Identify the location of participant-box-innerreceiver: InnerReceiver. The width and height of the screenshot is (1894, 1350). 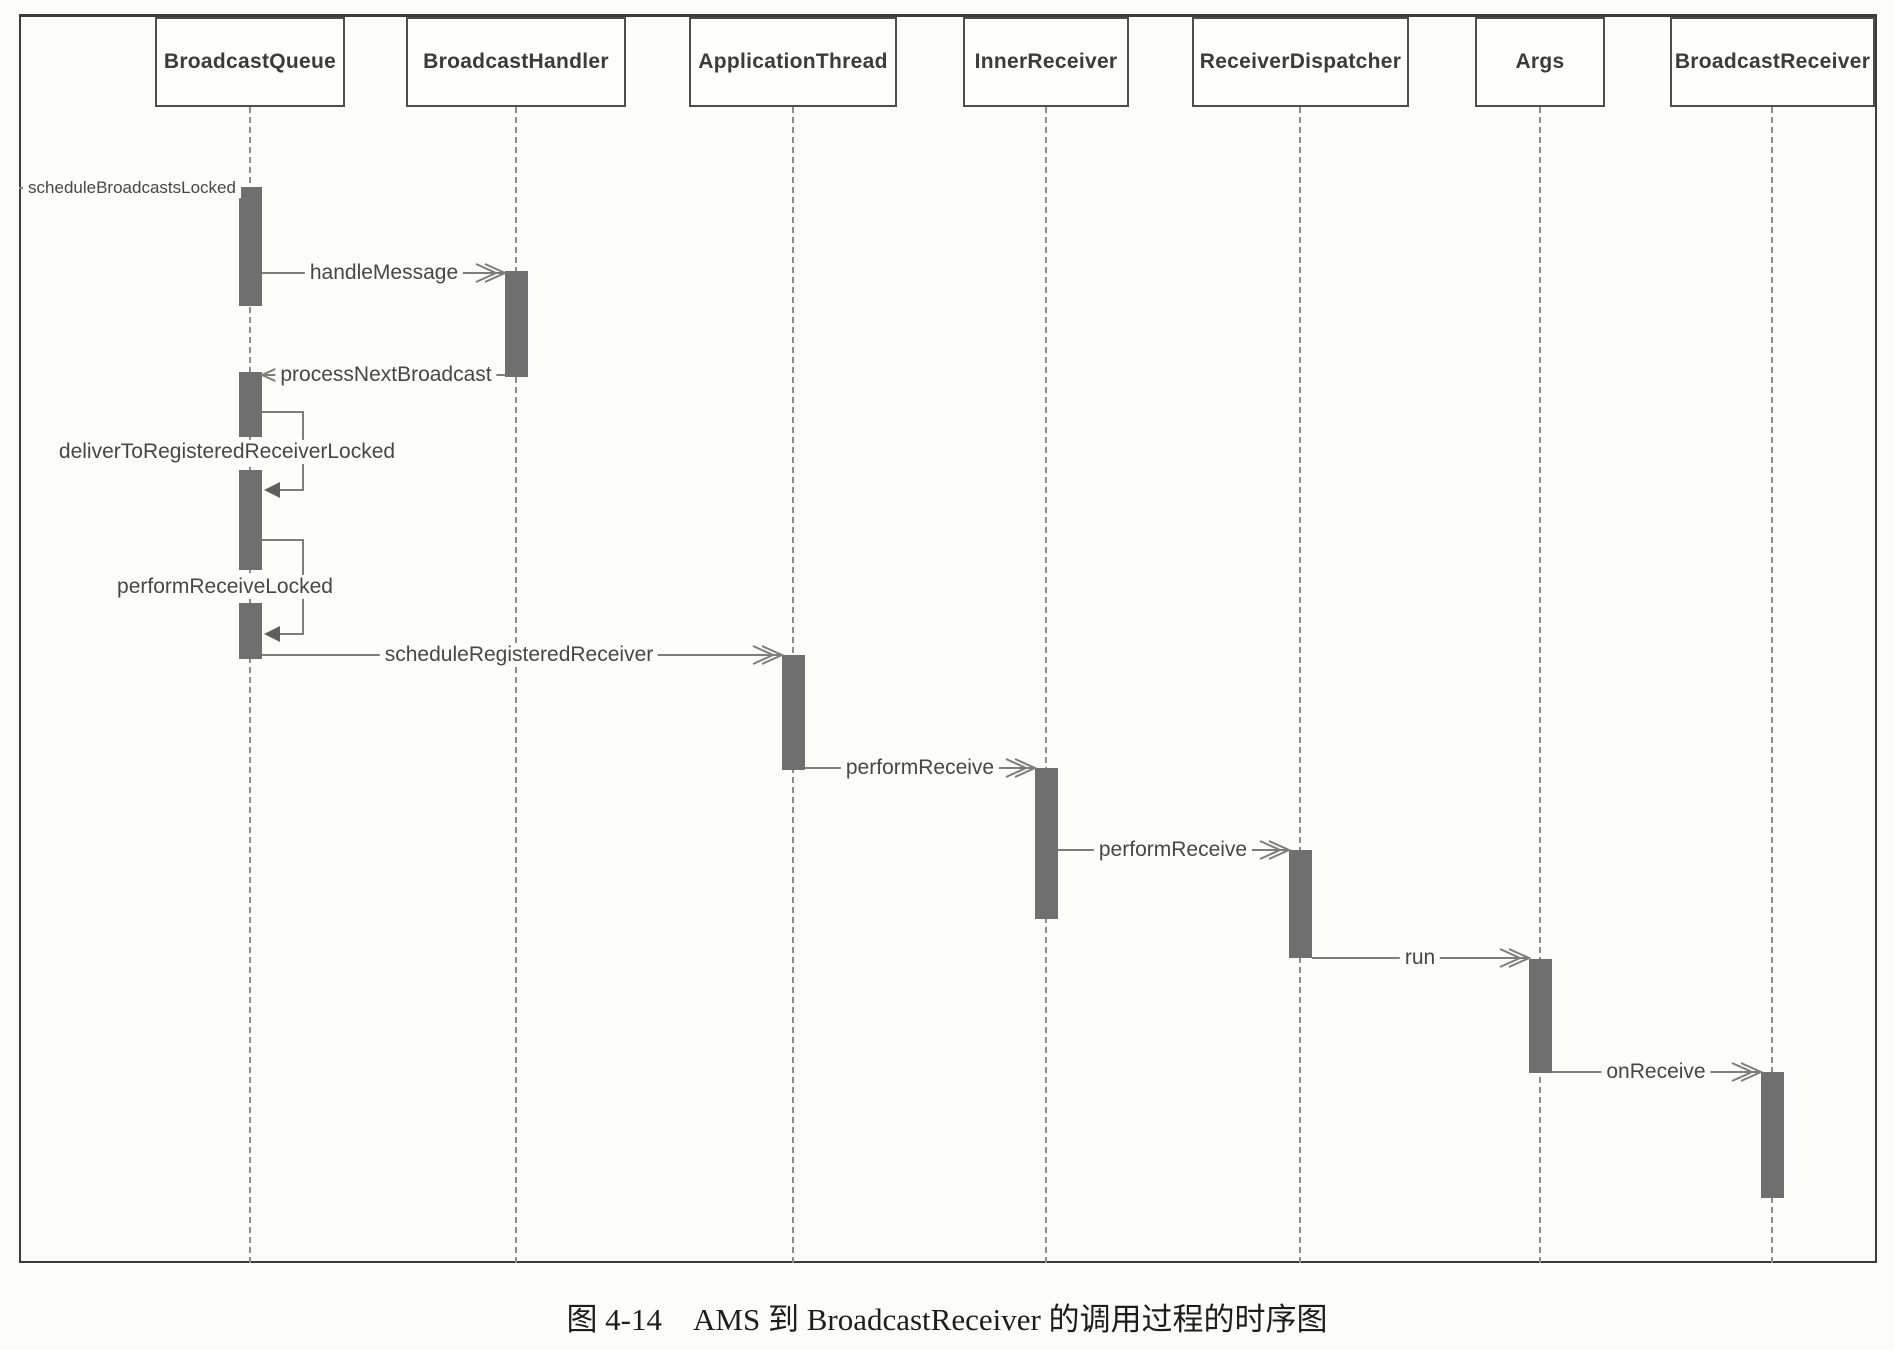
(1046, 62).